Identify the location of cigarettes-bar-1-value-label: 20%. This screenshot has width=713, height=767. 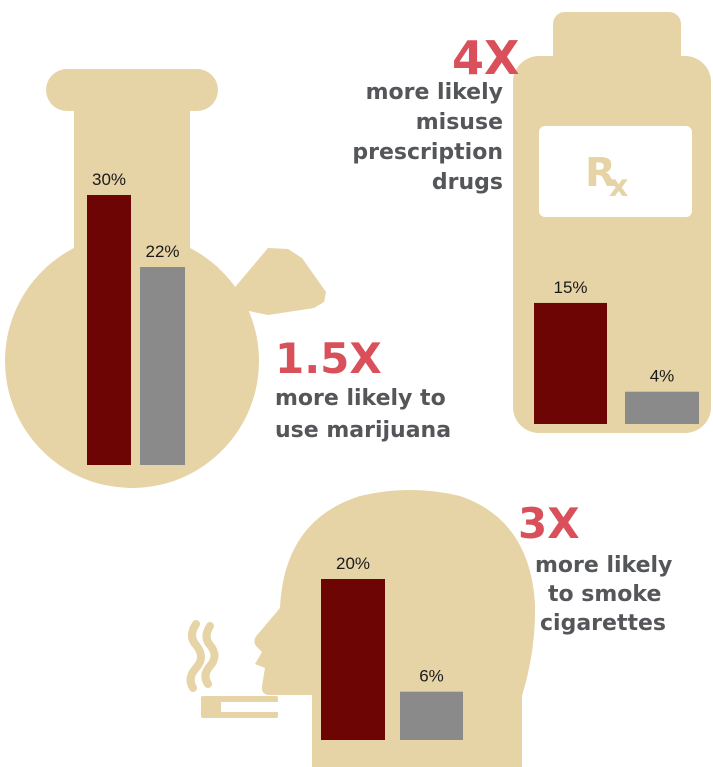
(353, 563).